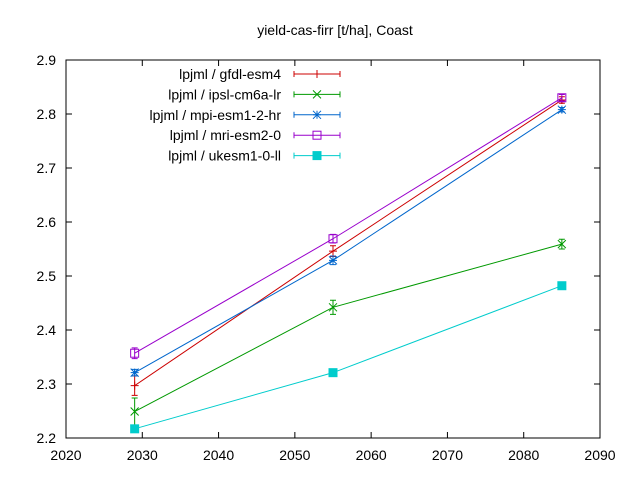  What do you see at coordinates (447, 455) in the screenshot?
I see `x-tick-label: 2070` at bounding box center [447, 455].